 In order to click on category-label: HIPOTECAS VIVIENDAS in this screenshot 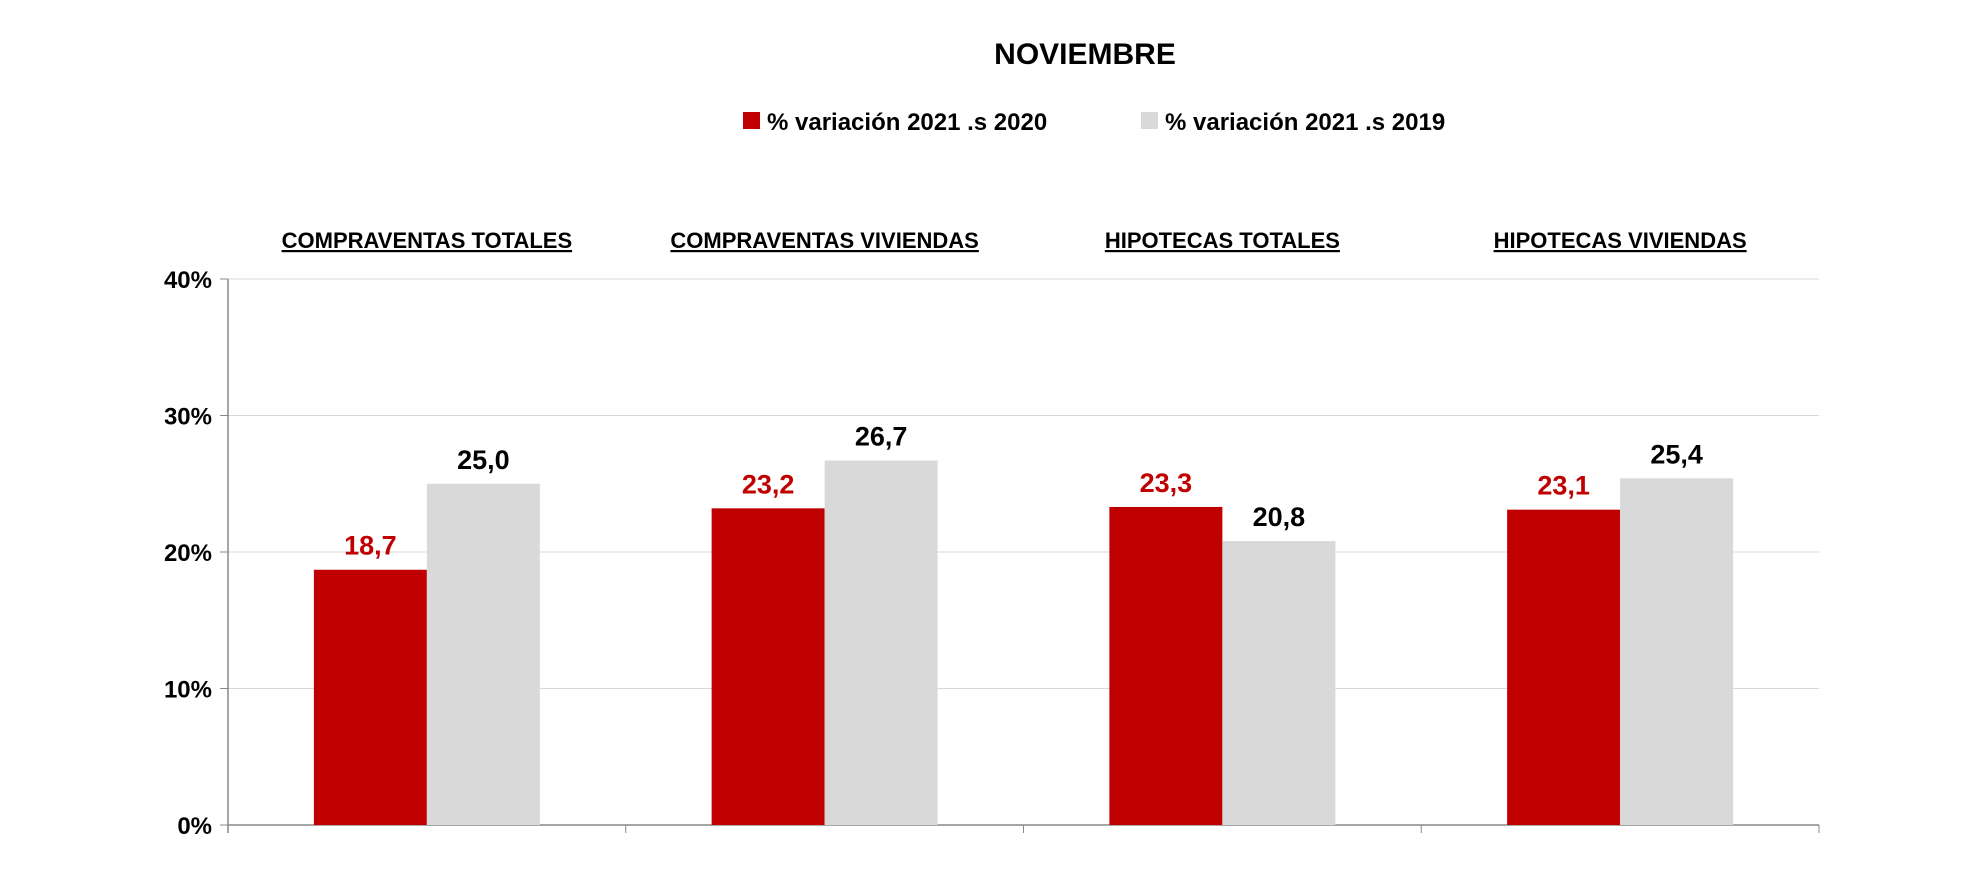, I will do `click(1620, 240)`.